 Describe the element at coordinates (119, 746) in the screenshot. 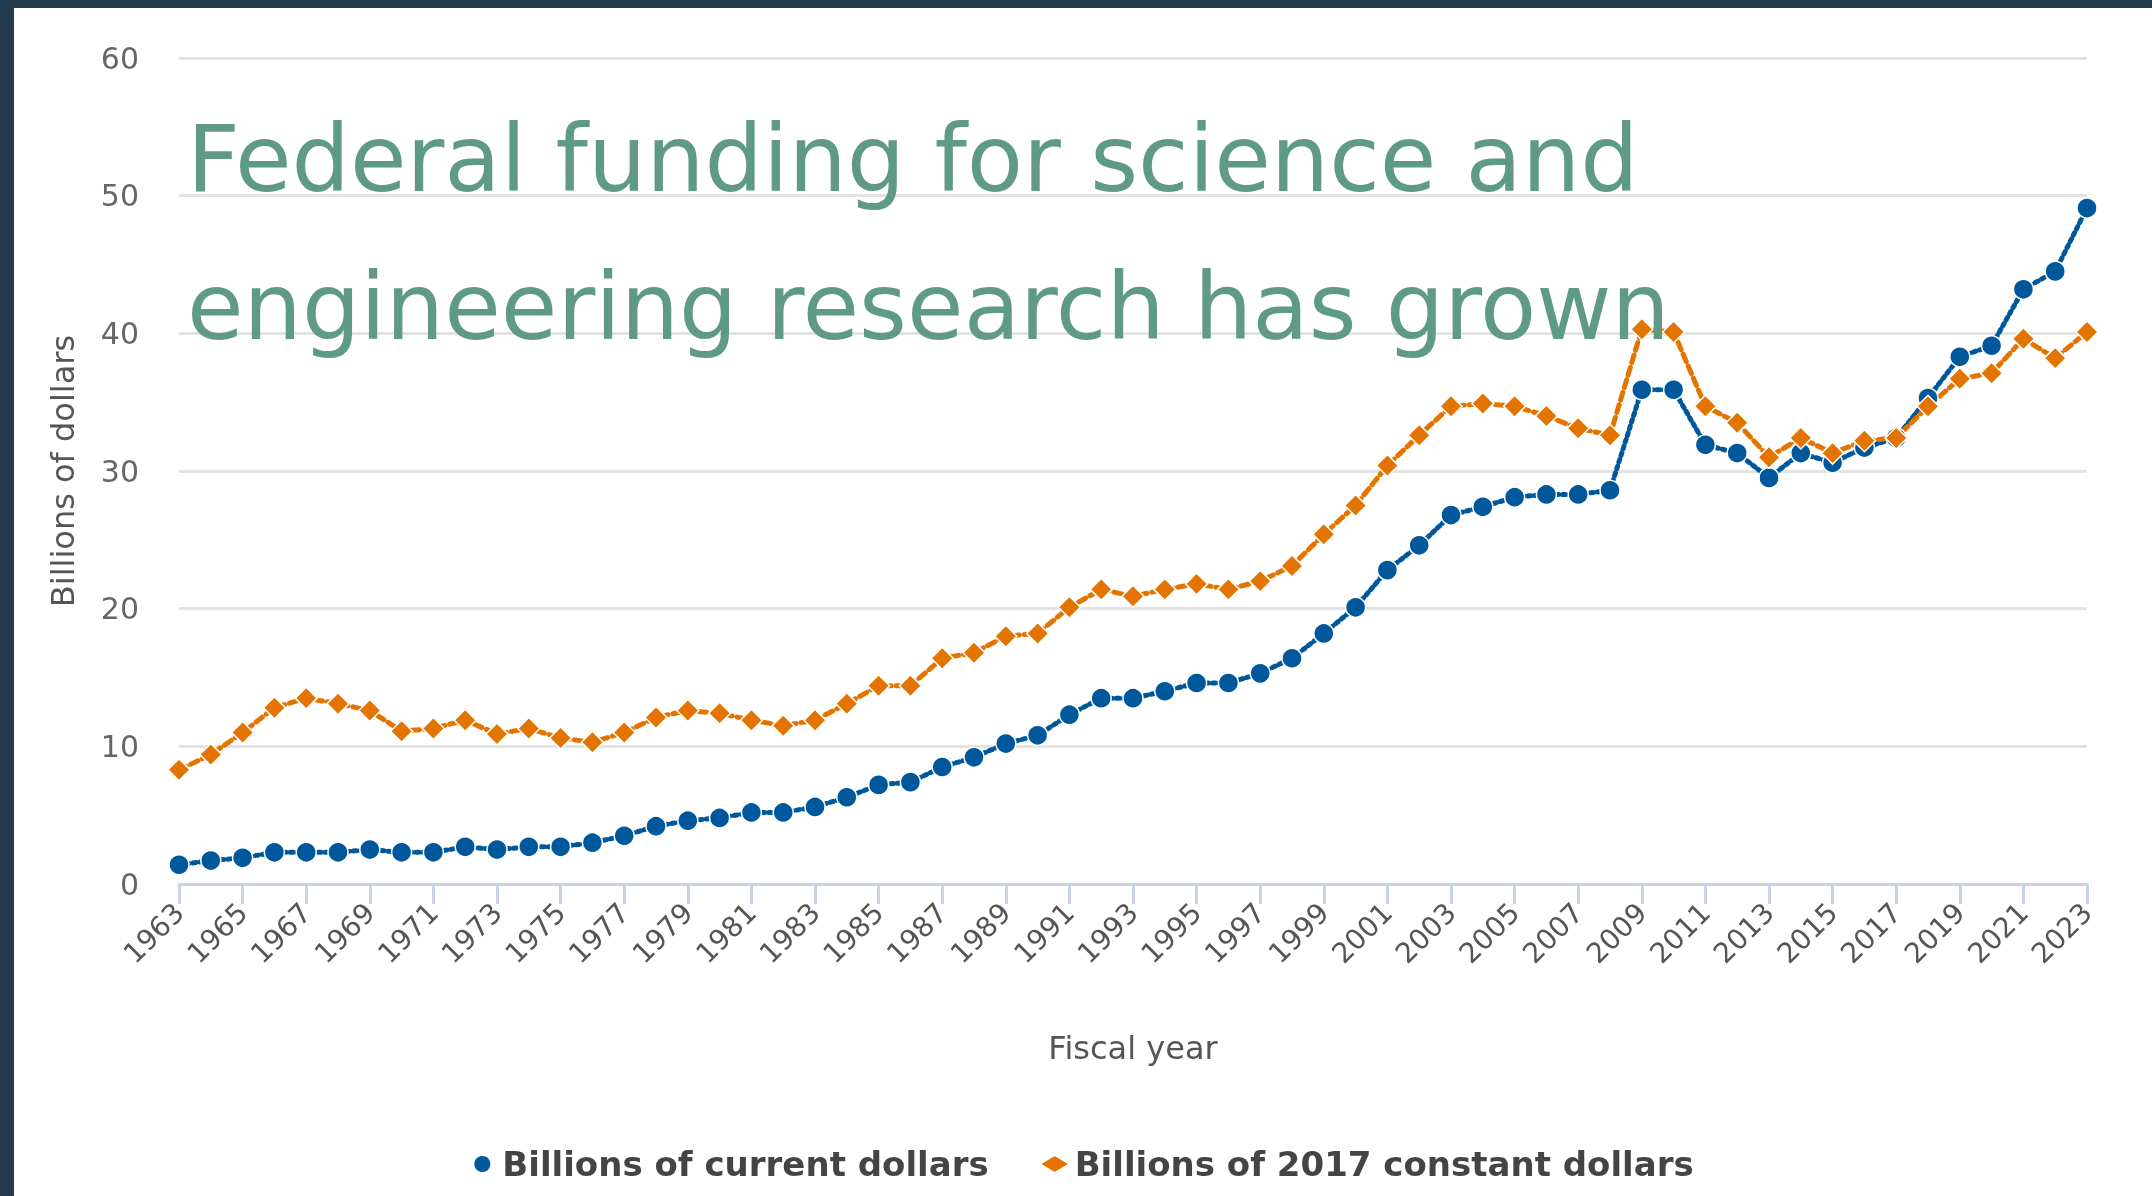

I see `y-tick-label: 10` at that location.